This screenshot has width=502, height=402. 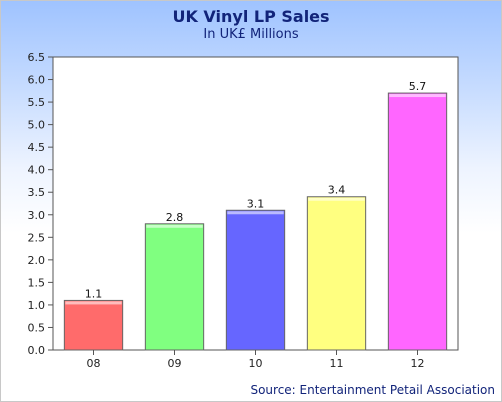 What do you see at coordinates (37, 237) in the screenshot?
I see `y-tick-label: 2.5` at bounding box center [37, 237].